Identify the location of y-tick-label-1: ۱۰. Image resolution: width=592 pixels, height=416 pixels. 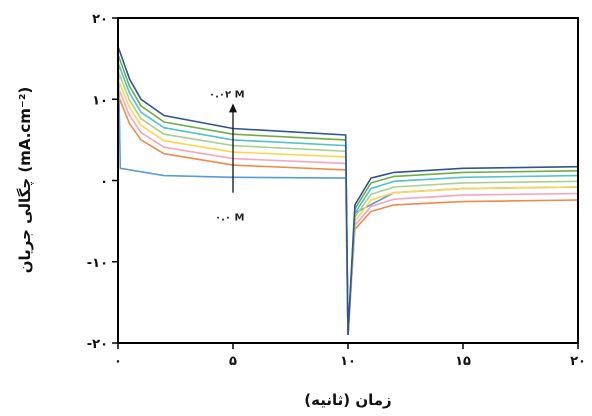
(100, 100).